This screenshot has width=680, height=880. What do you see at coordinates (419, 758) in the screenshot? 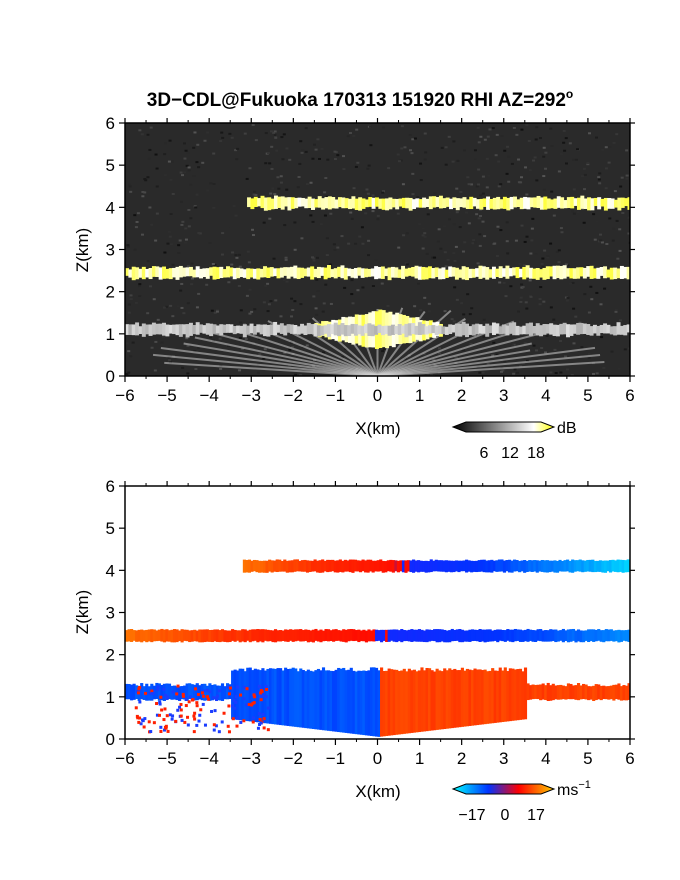
I see `velocity-xtick-label: 1` at bounding box center [419, 758].